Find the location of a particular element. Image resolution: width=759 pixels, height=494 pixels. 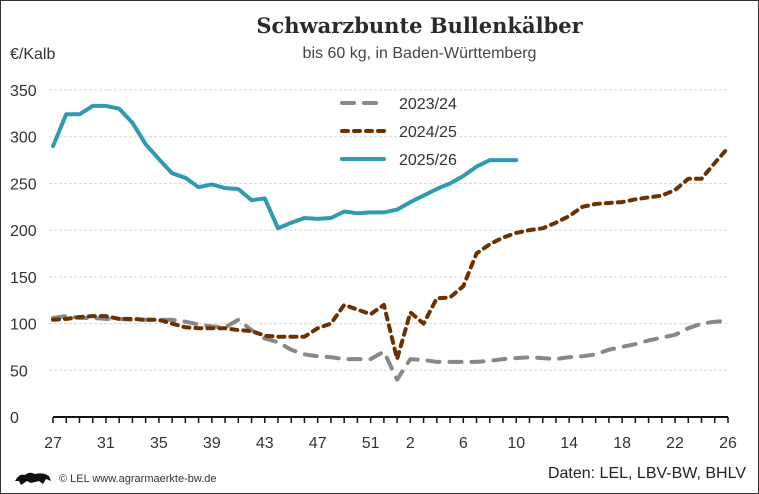

y-axis-label: €/Kalb is located at coordinates (33, 54).